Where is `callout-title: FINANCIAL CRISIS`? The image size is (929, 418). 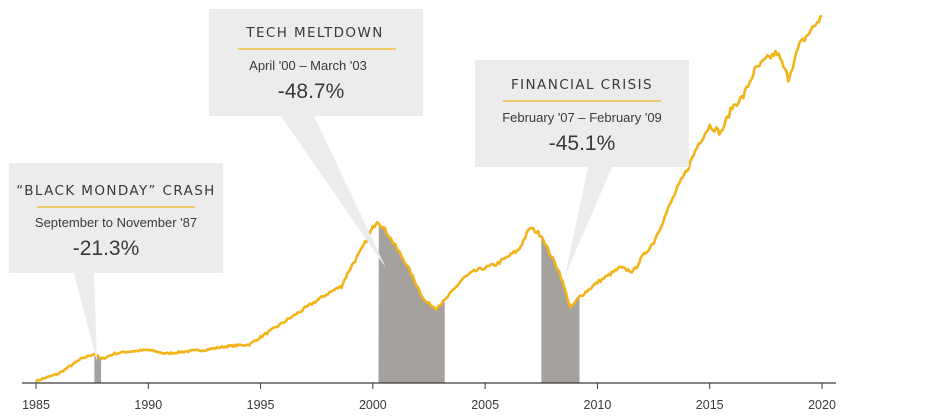
callout-title: FINANCIAL CRISIS is located at coordinates (582, 85).